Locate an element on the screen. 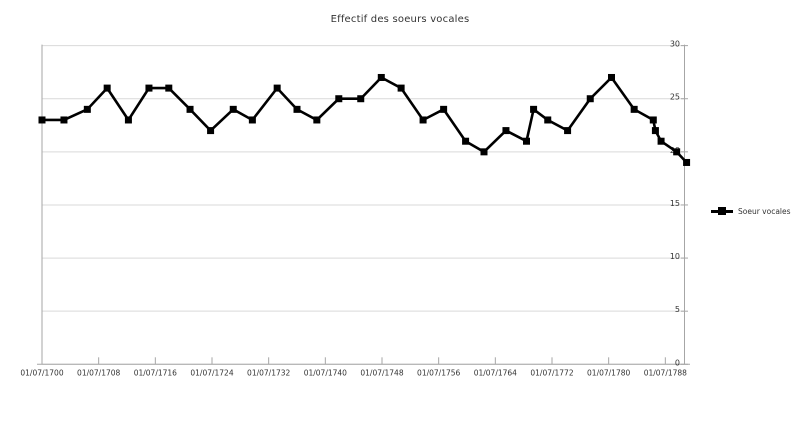  x-axis-label-1788: 01/07/1788 is located at coordinates (665, 372).